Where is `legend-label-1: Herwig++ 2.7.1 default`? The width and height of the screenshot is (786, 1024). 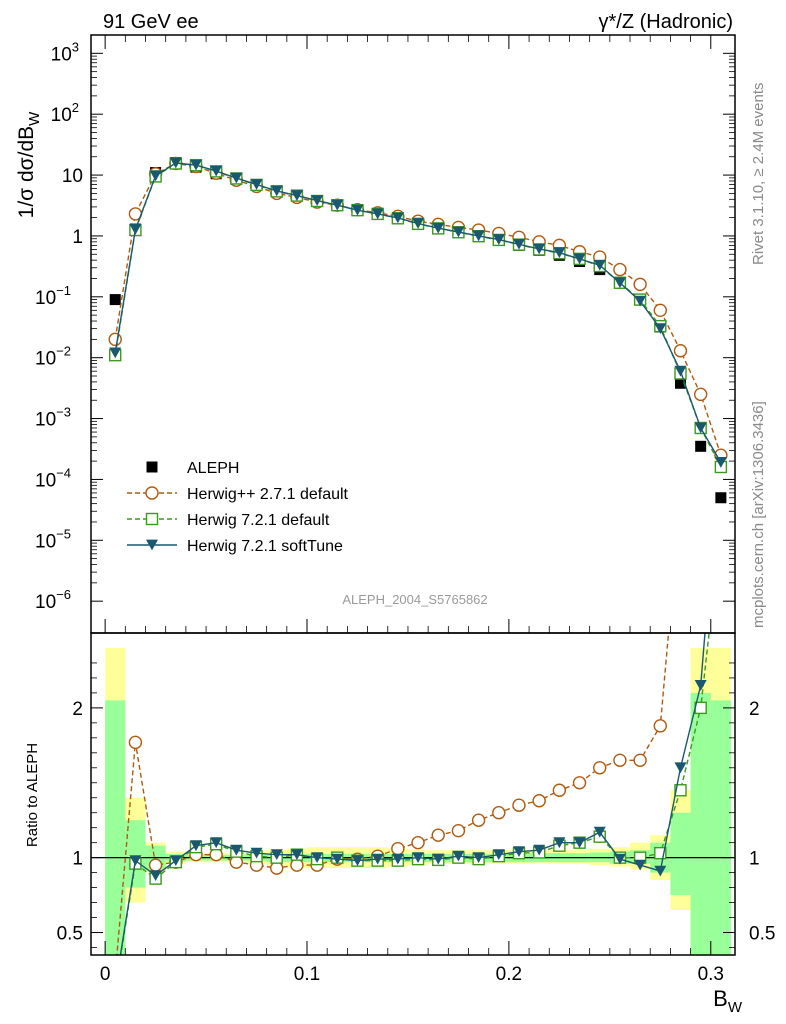 legend-label-1: Herwig++ 2.7.1 default is located at coordinates (268, 494).